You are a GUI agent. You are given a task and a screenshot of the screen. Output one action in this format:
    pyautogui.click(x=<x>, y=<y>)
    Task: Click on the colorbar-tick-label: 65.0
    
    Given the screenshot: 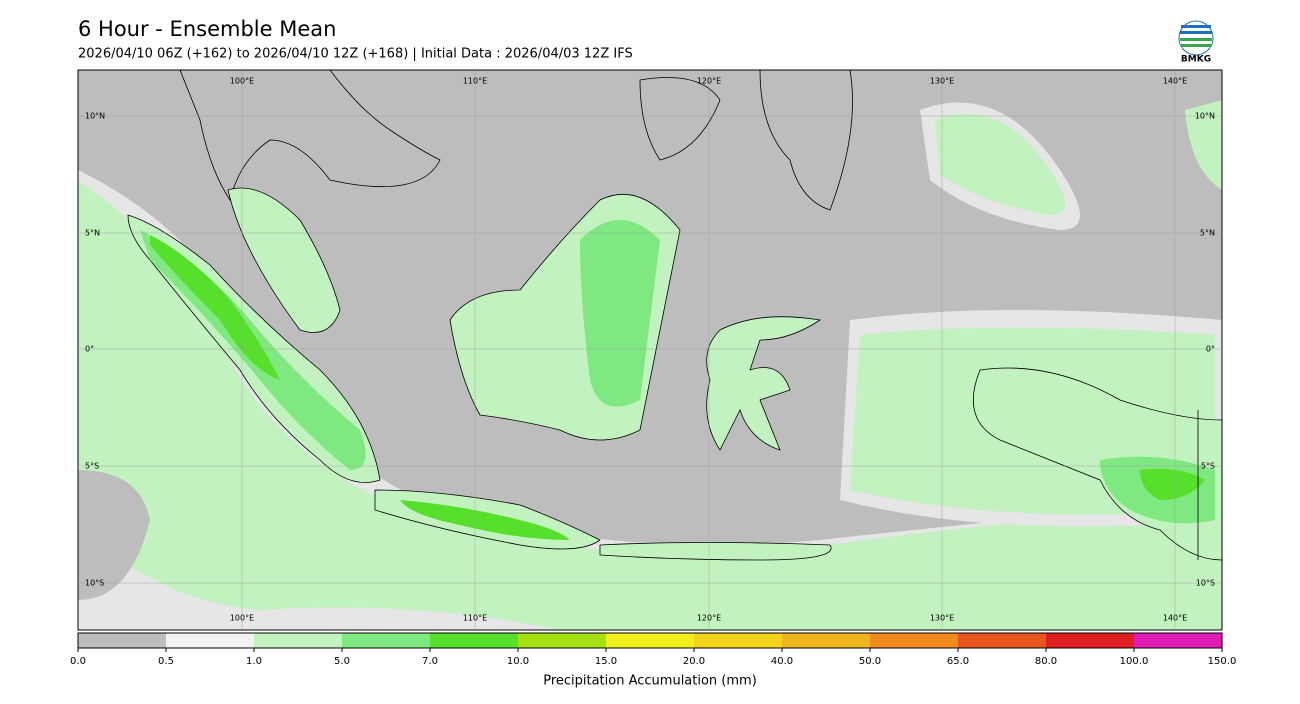 What is the action you would take?
    pyautogui.click(x=958, y=661)
    